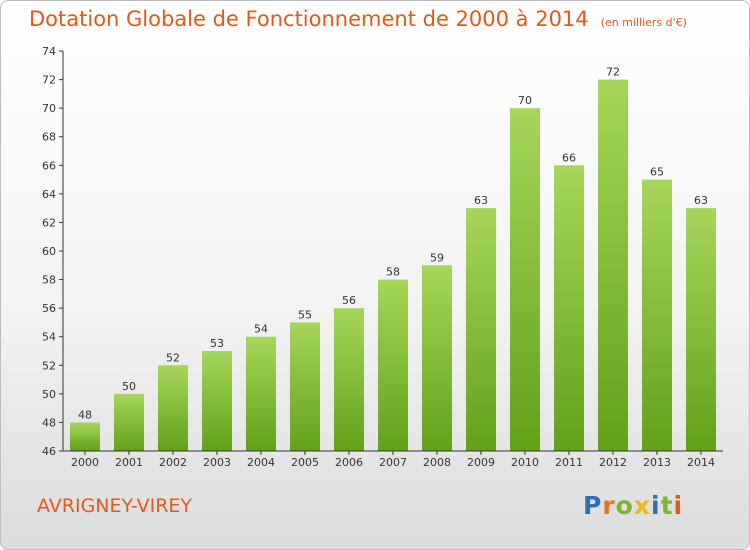  What do you see at coordinates (701, 329) in the screenshot?
I see `bar-2014` at bounding box center [701, 329].